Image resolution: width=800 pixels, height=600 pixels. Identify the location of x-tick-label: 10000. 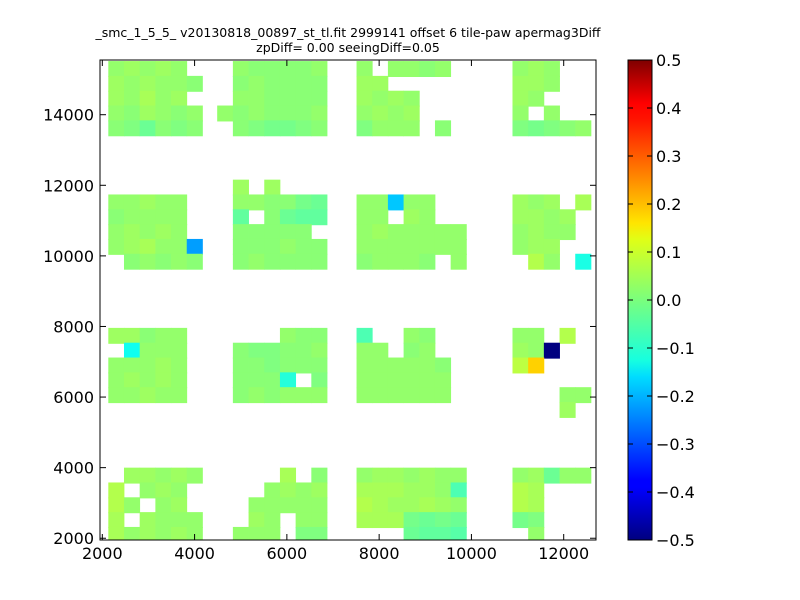
(471, 553).